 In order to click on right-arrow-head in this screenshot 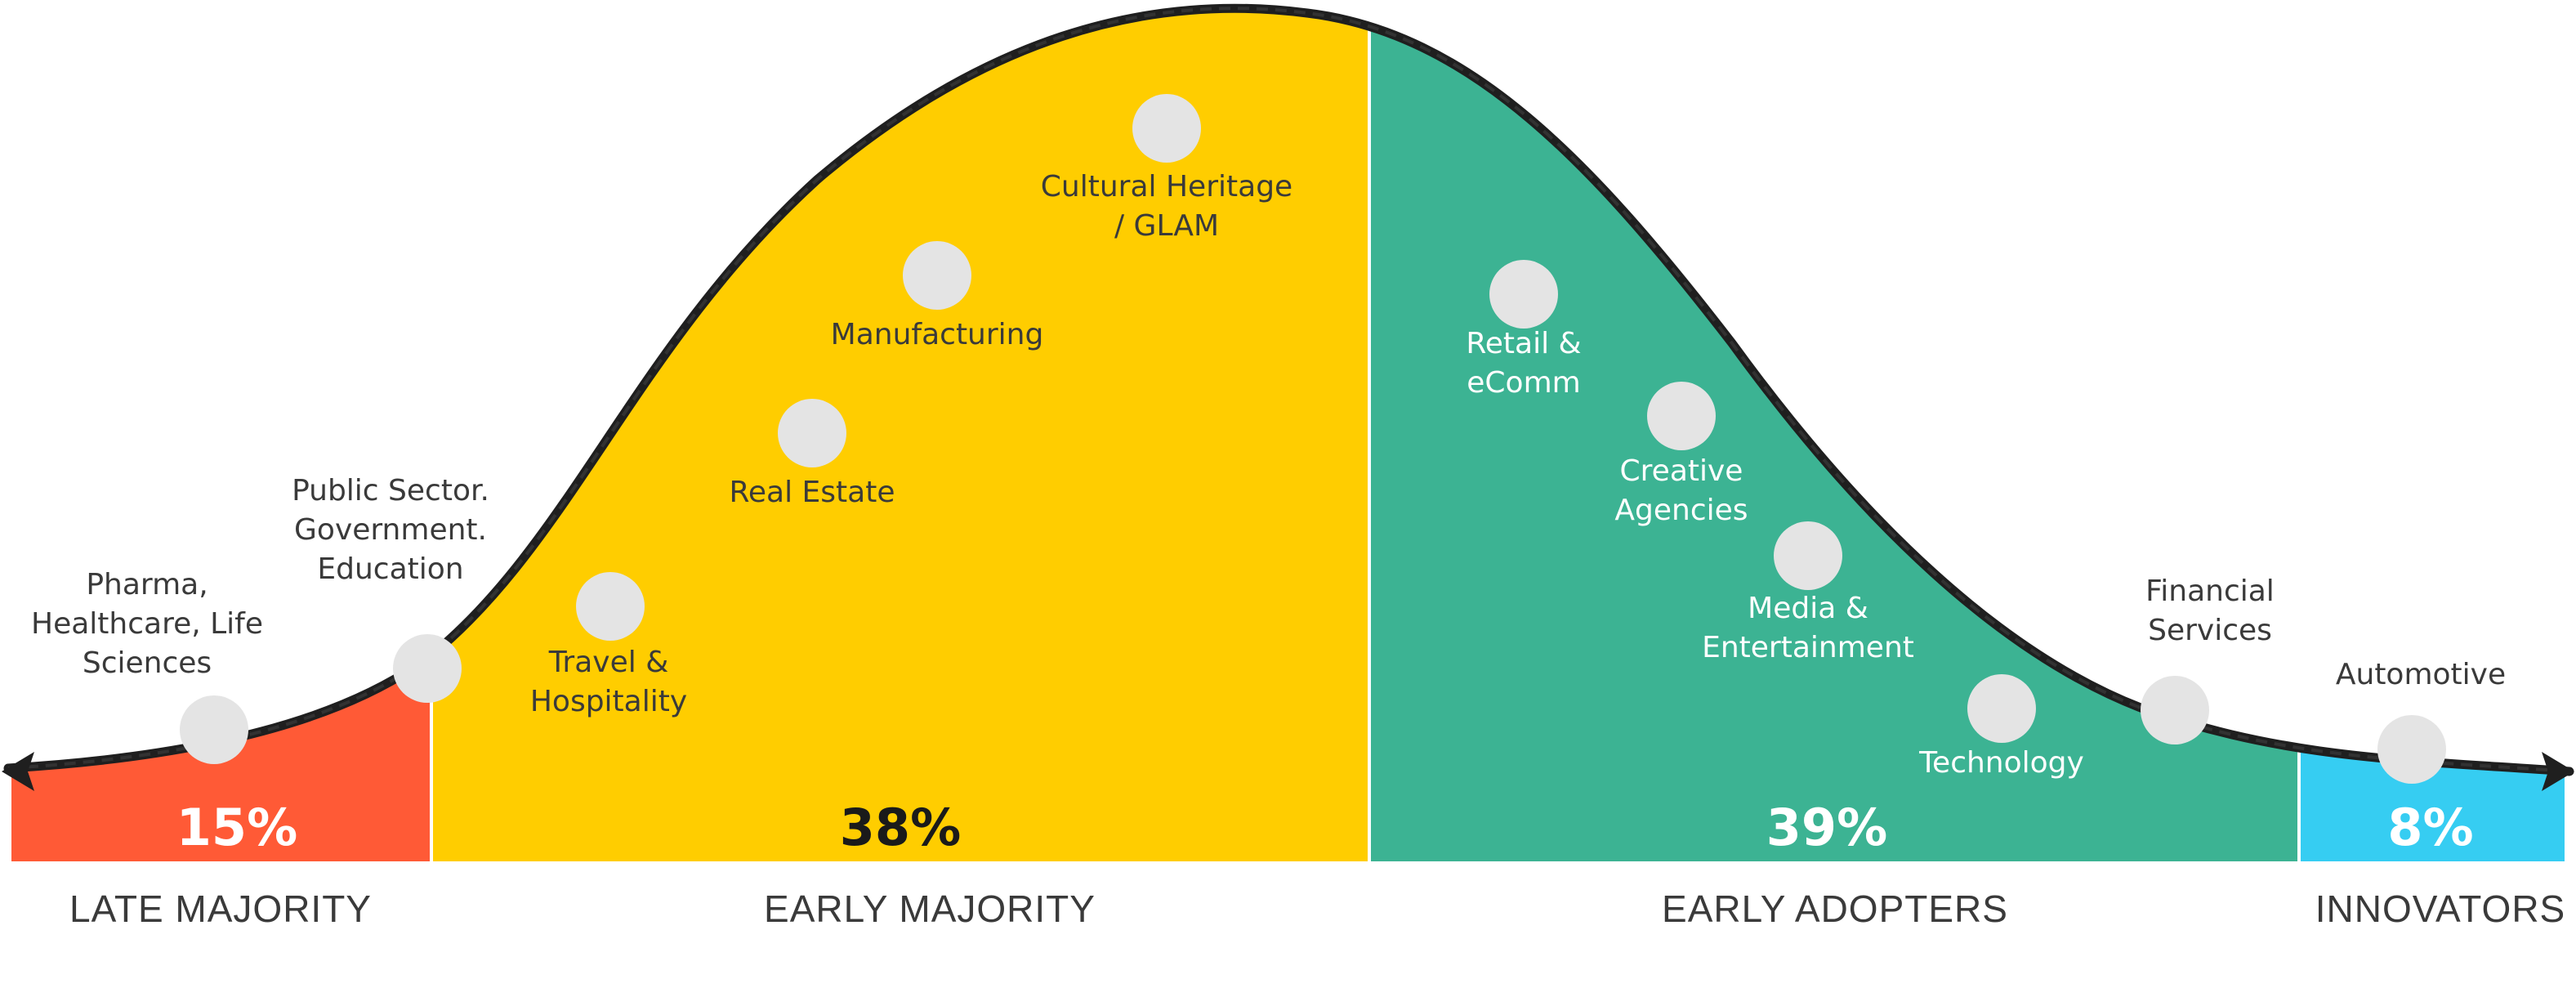, I will do `click(2558, 771)`.